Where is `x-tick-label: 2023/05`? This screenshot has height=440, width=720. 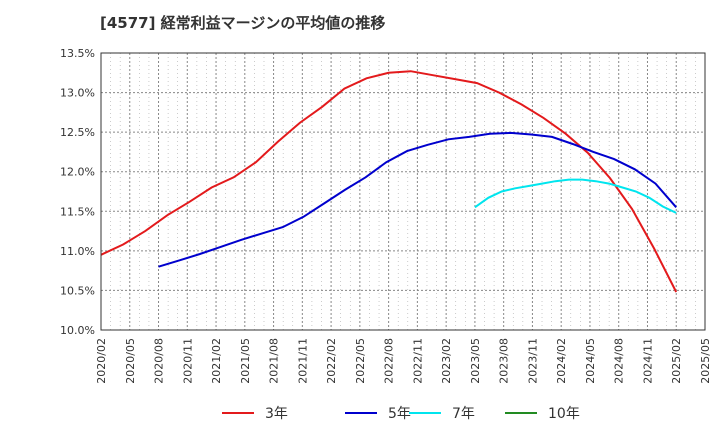 x-tick-label: 2023/05 is located at coordinates (475, 361).